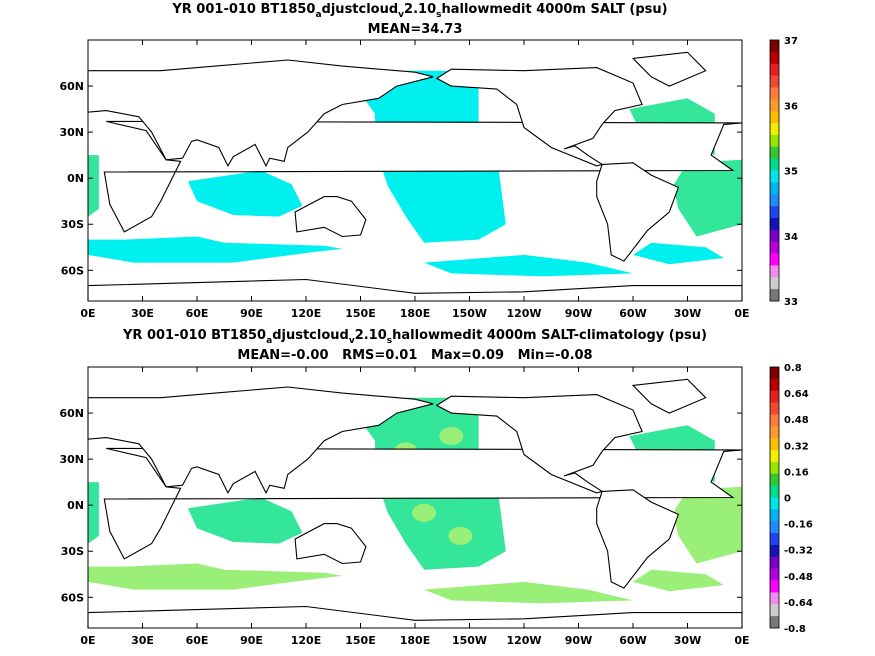  I want to click on y-tick-label: 30N, so click(71, 459).